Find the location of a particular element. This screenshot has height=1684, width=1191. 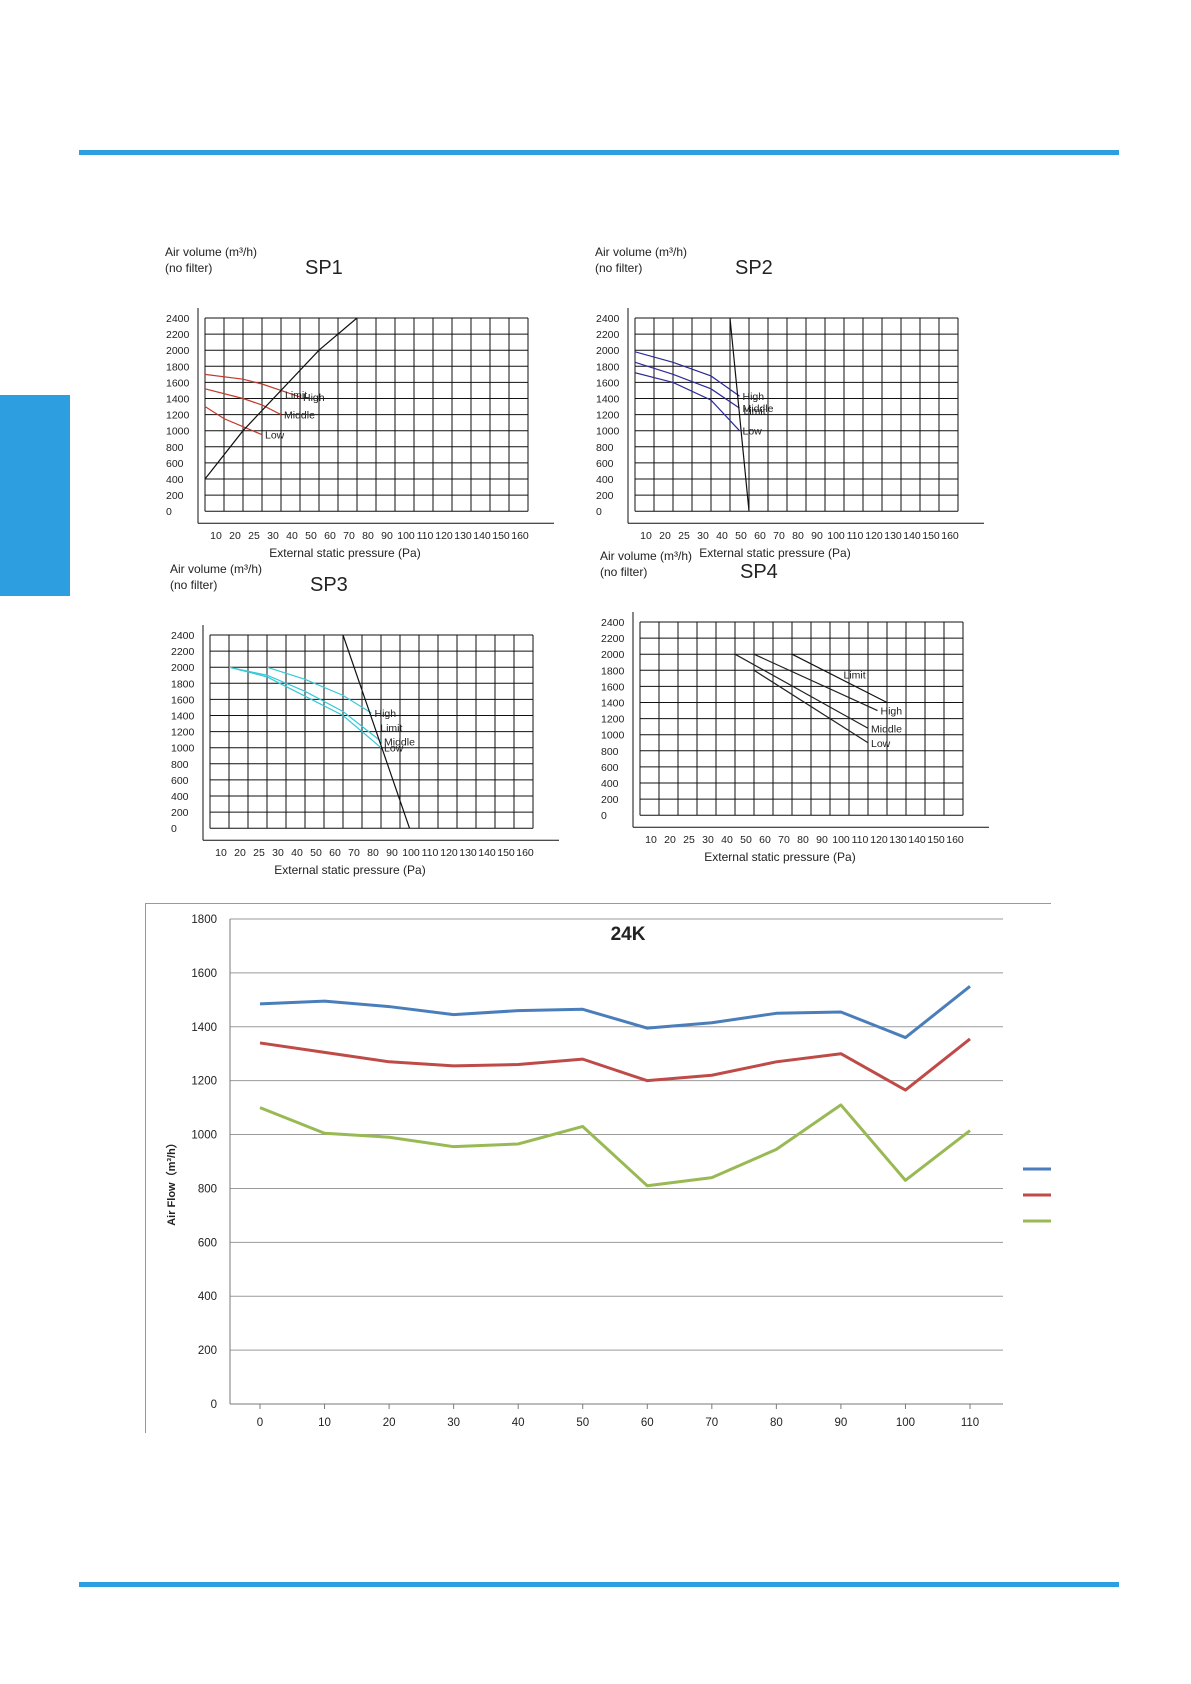

sp2-label-middle: Middle is located at coordinates (758, 409).